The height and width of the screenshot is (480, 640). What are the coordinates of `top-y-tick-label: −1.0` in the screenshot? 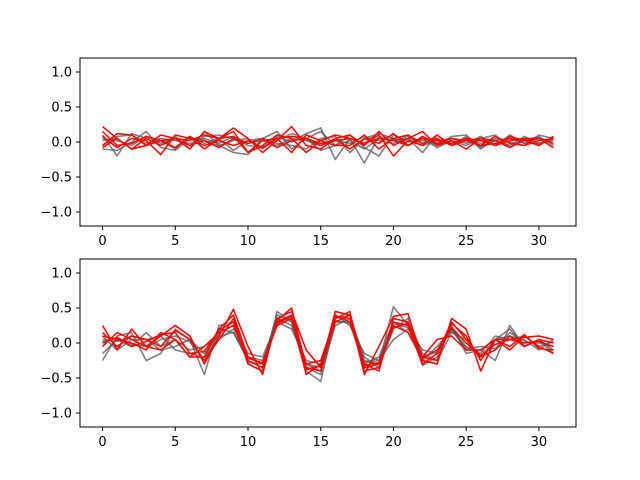 It's located at (56, 213).